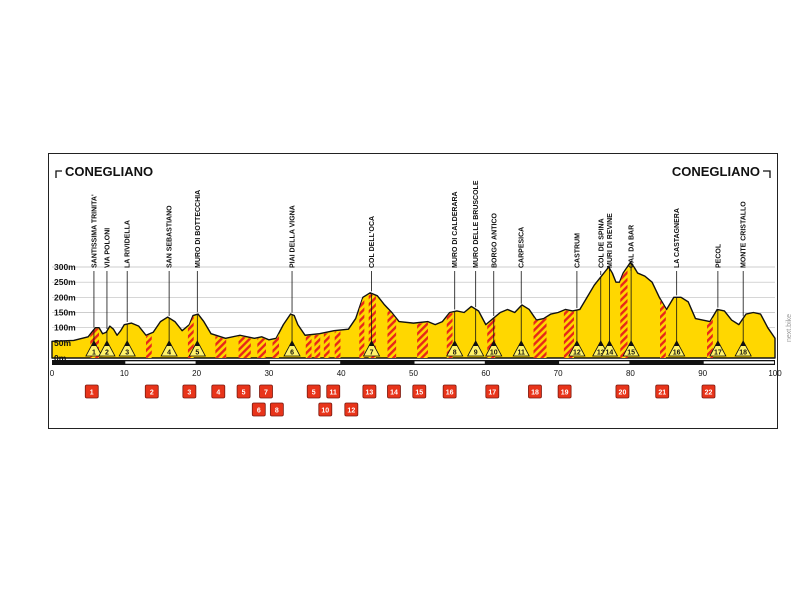 Image resolution: width=800 pixels, height=600 pixels. What do you see at coordinates (476, 224) in the screenshot?
I see `climb-name: MURO DELLE BRUSCOLE` at bounding box center [476, 224].